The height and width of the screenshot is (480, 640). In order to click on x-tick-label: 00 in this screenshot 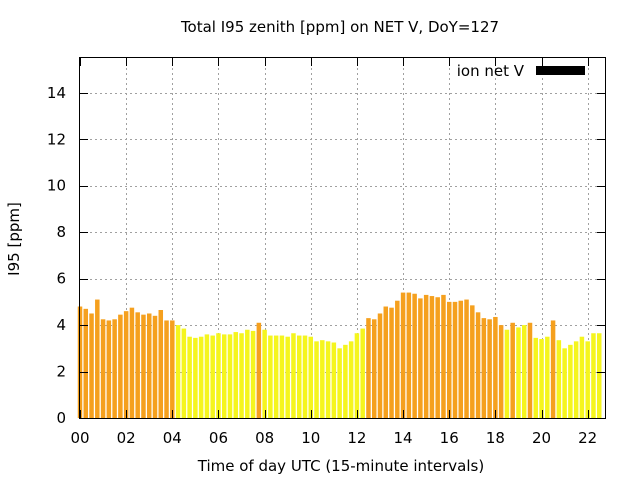, I will do `click(79, 438)`.